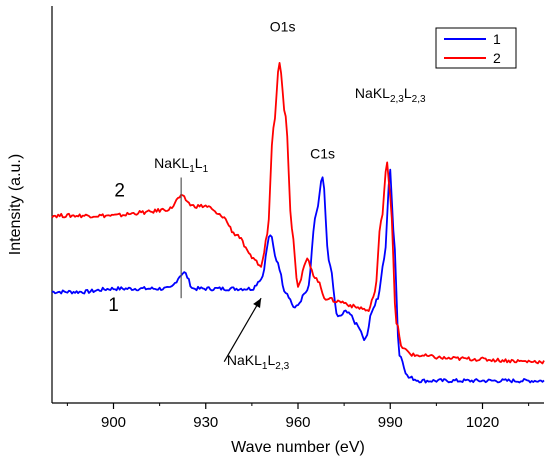 This screenshot has height=462, width=550. Describe the element at coordinates (242, 330) in the screenshot. I see `nakl1l23-arrow` at that location.